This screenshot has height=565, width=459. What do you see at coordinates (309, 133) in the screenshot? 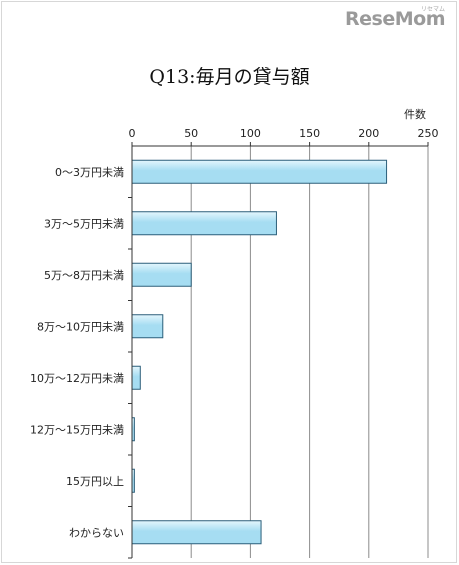
I see `x-tick-label-150: 150` at bounding box center [309, 133].